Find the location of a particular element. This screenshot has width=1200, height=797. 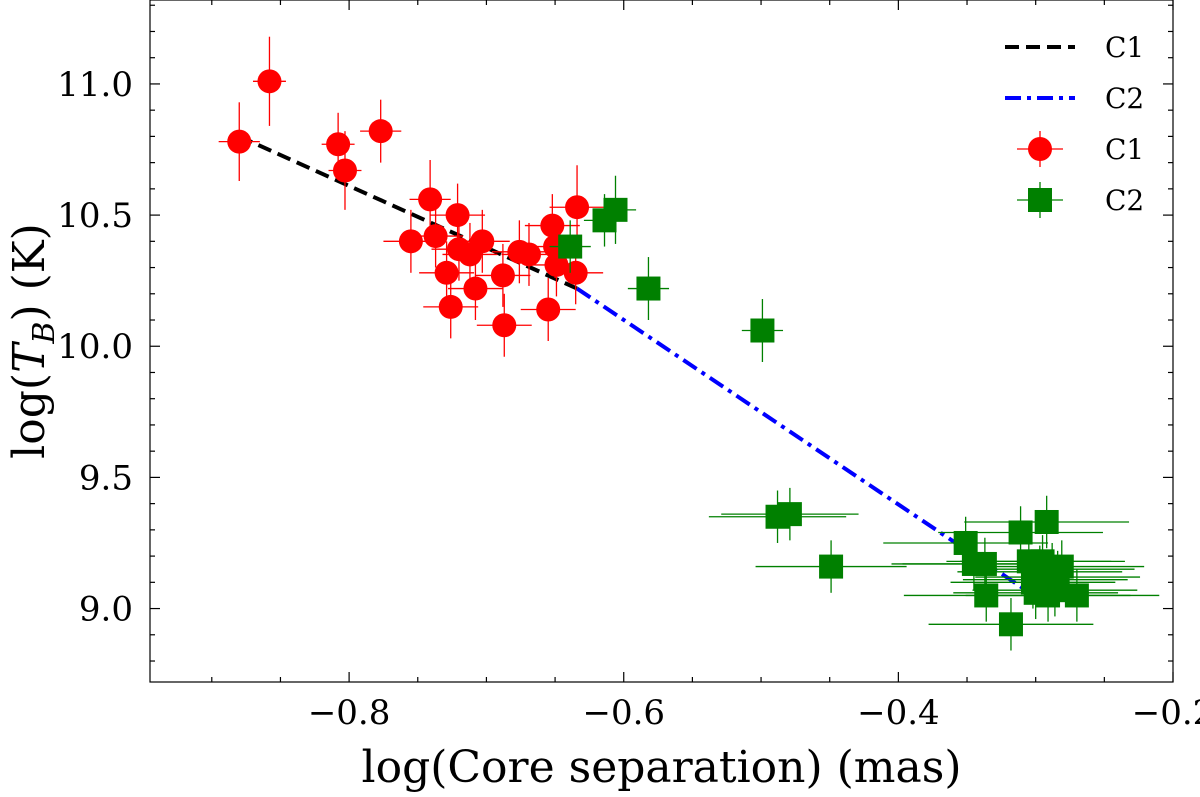

y-axis-title-suffix: ) (K) is located at coordinates (29, 272).